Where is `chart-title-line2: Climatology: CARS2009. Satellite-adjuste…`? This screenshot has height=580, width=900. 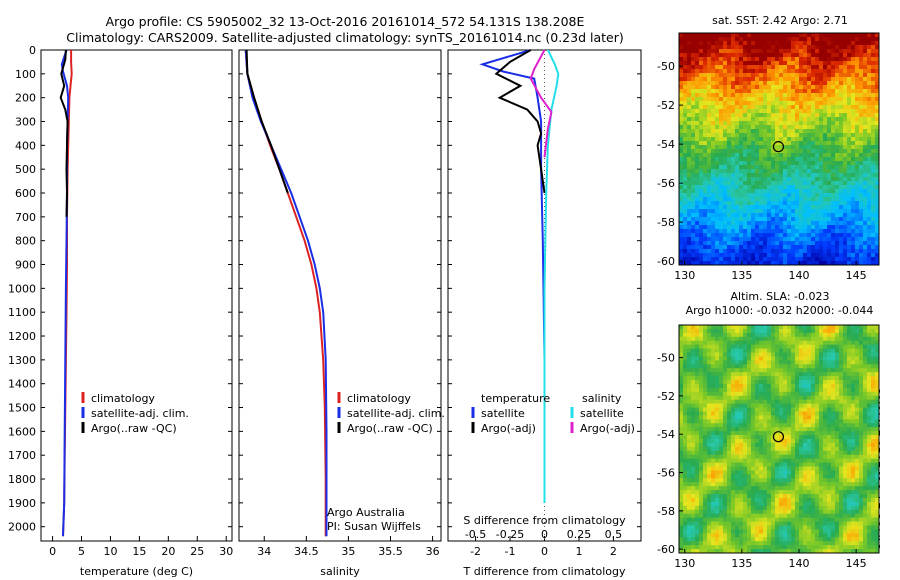
chart-title-line2: Climatology: CARS2009. Satellite-adjuste… is located at coordinates (345, 37).